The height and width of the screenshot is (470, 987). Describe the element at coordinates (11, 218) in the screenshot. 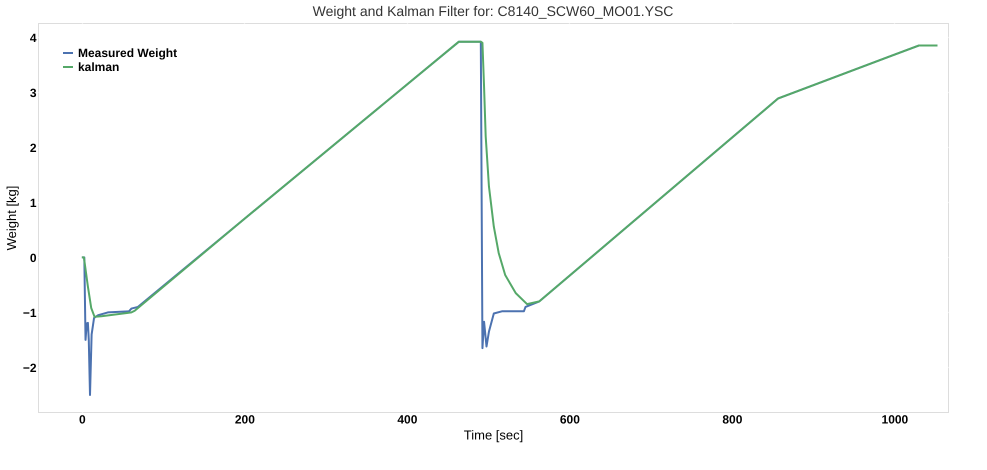

I see `y-axis-title: Weight [kg]` at that location.